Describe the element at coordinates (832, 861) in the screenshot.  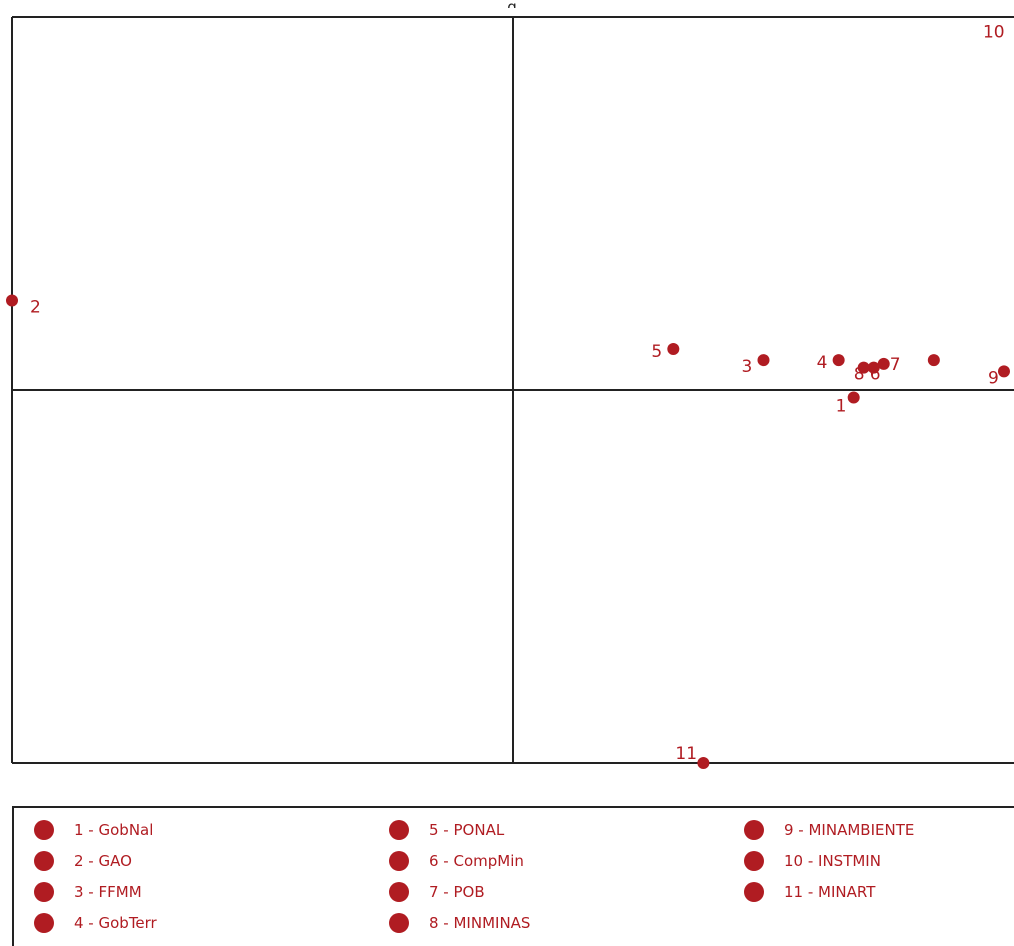
I see `legend-label: 10 - INSTMIN` at that location.